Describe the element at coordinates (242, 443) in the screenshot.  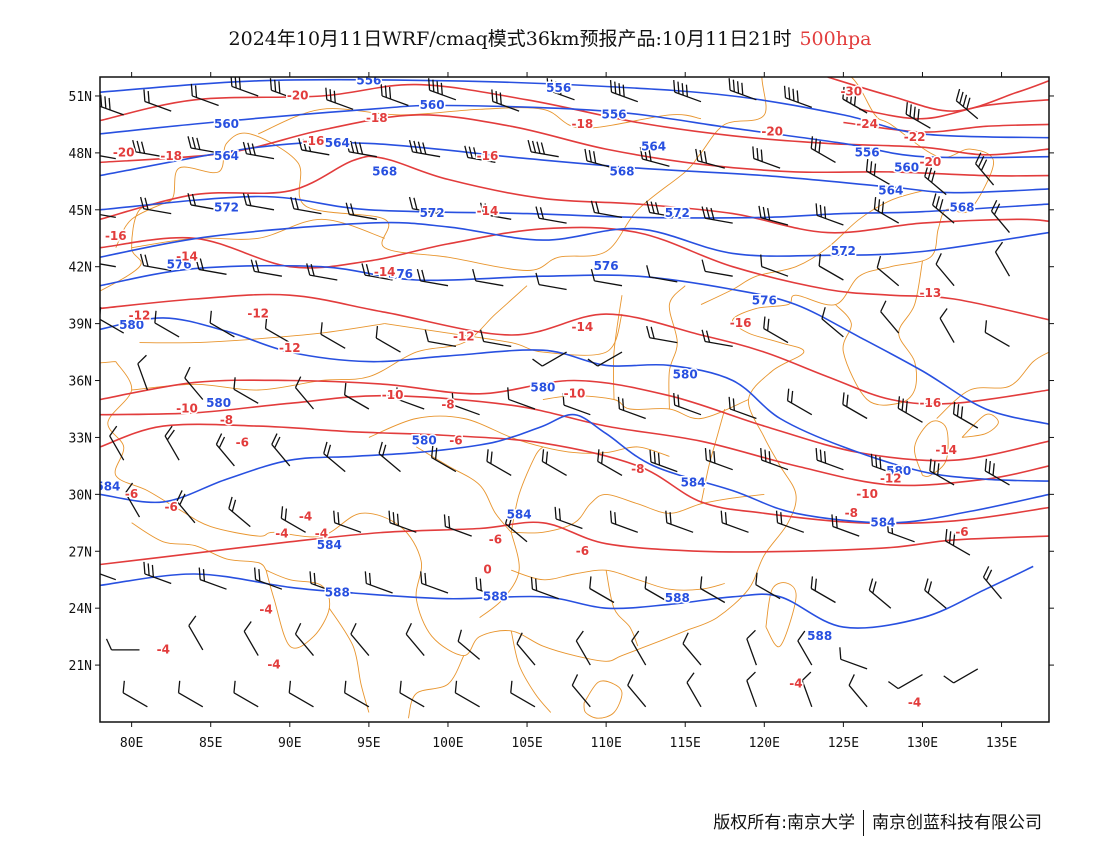
I see `temperature-label: -6` at that location.